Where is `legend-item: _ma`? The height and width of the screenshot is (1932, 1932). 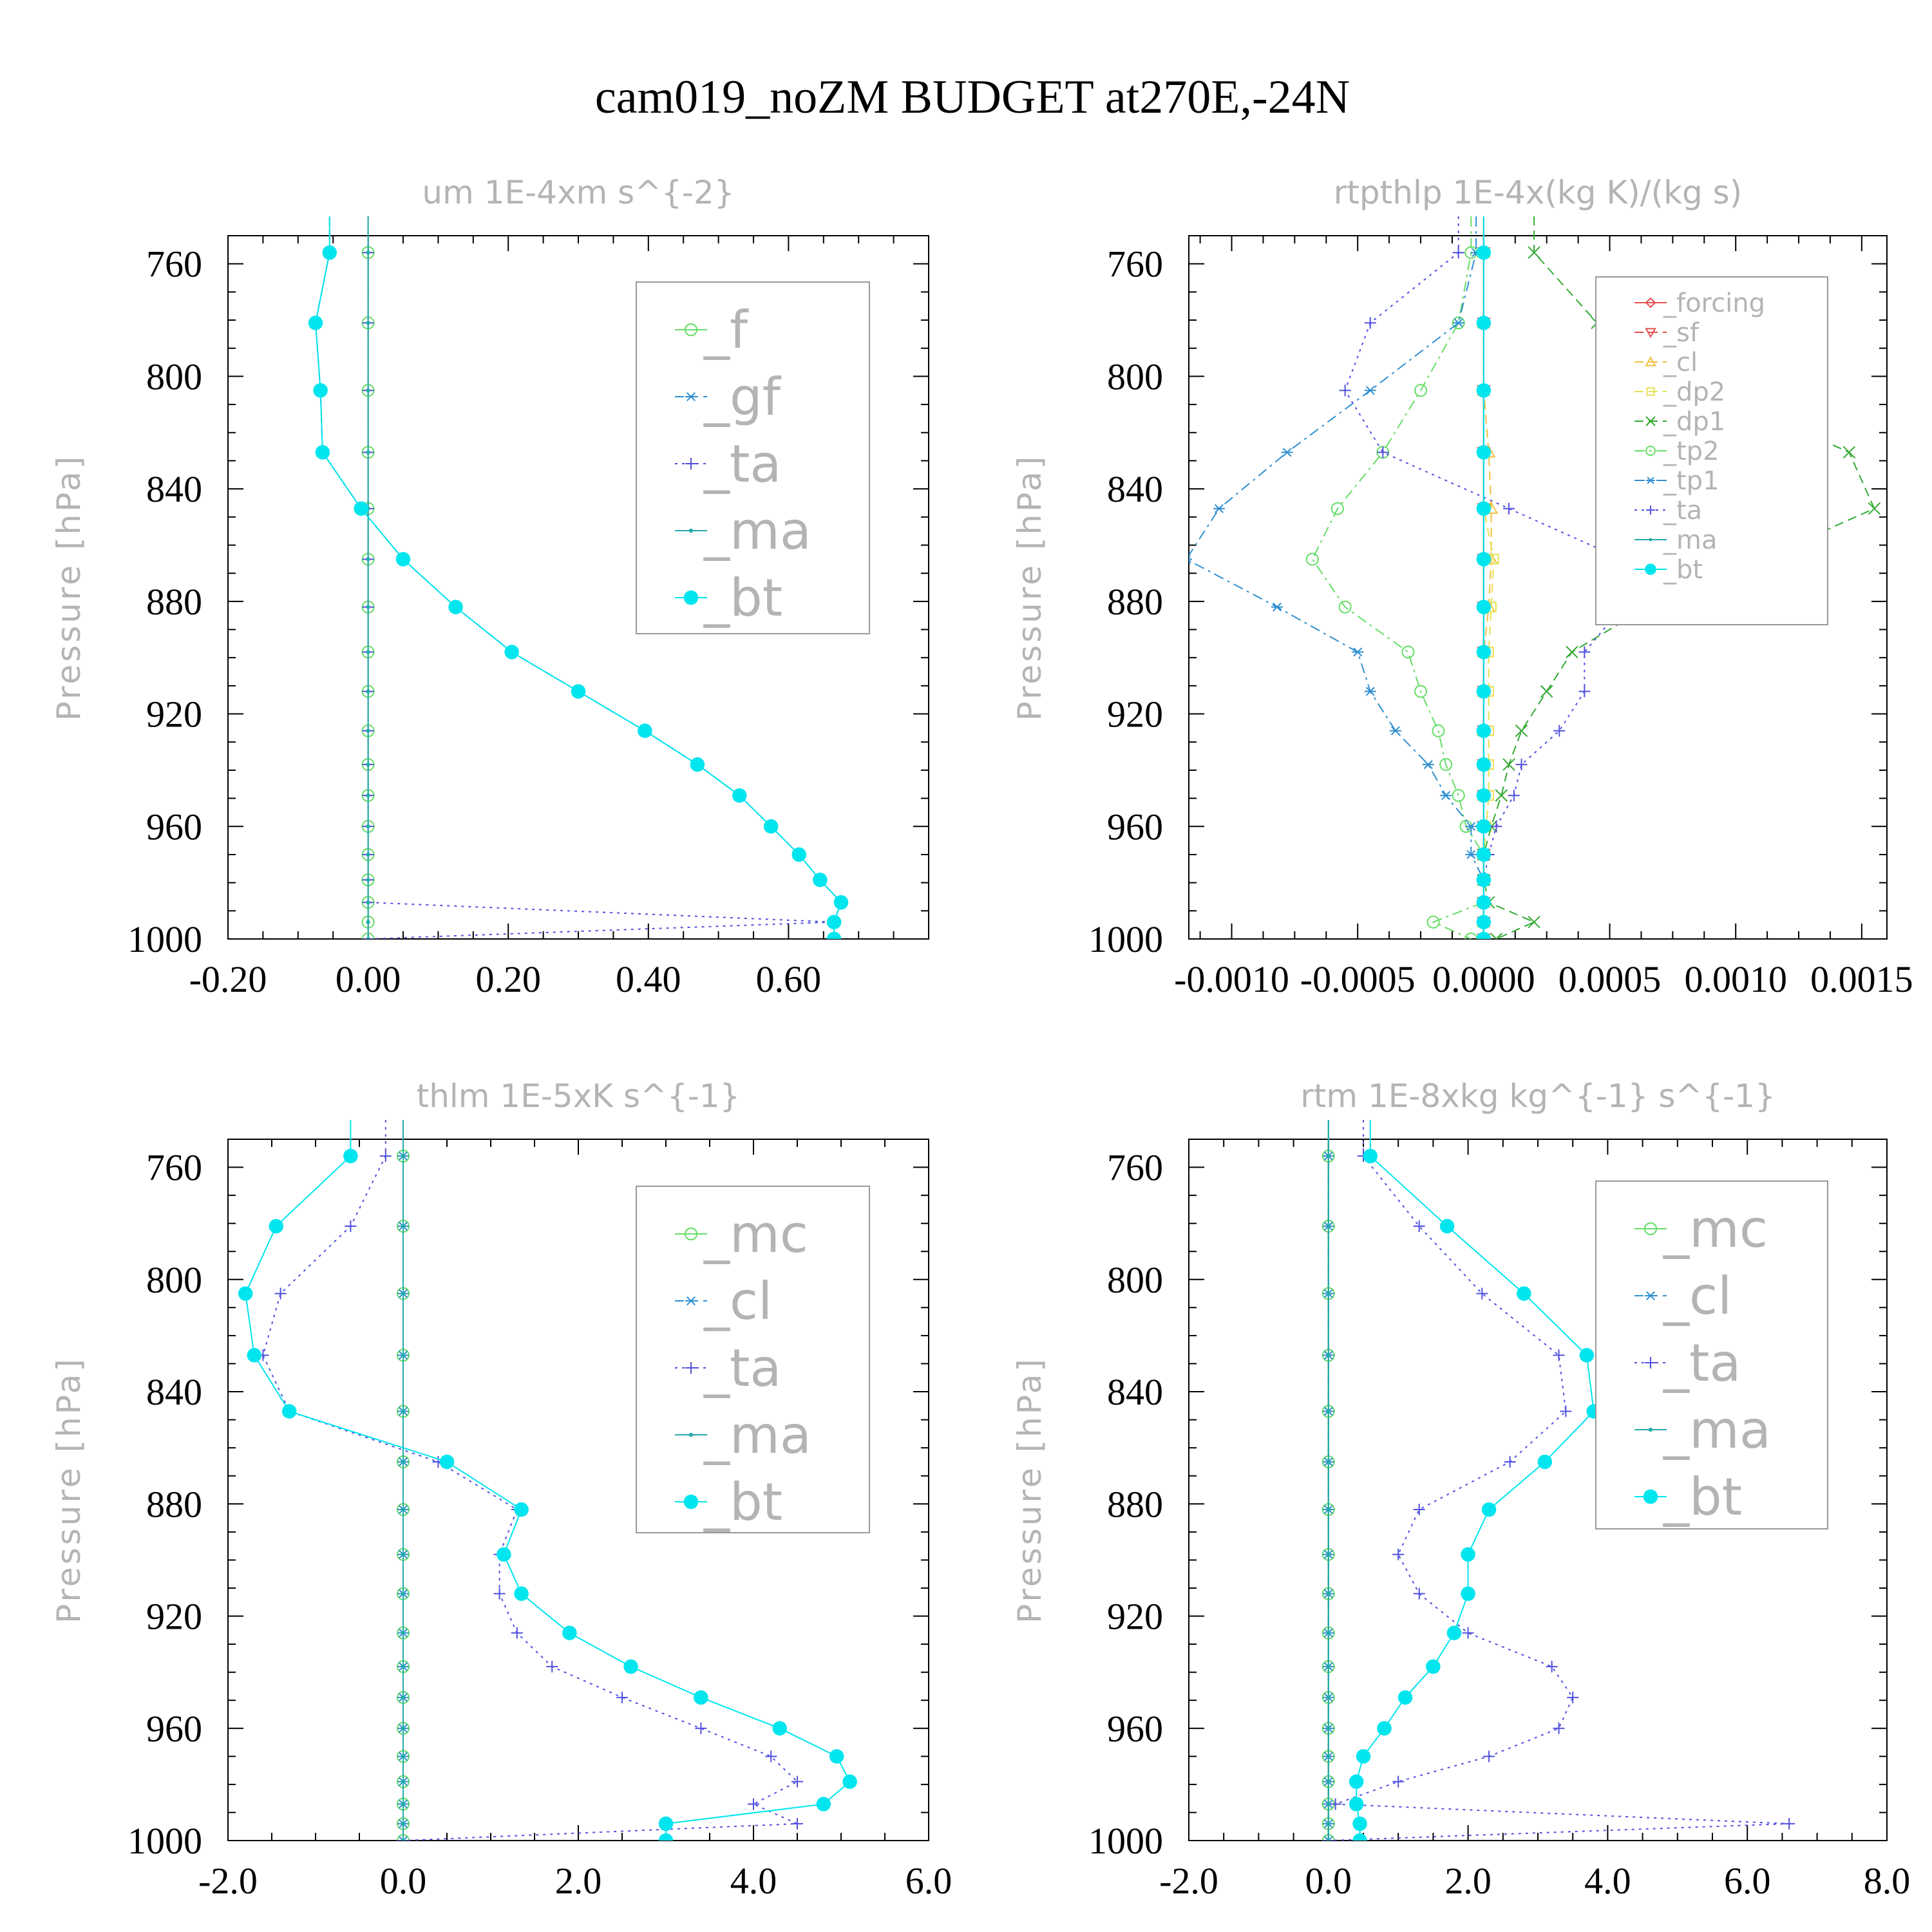 legend-item: _ma is located at coordinates (743, 531).